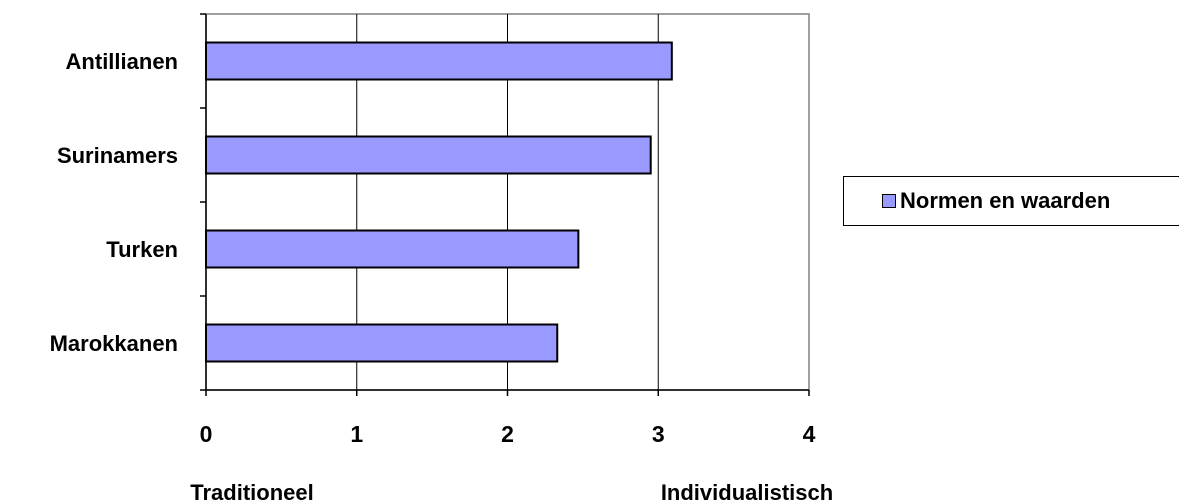 The image size is (1179, 504). What do you see at coordinates (356, 434) in the screenshot?
I see `x-tick-label: 1` at bounding box center [356, 434].